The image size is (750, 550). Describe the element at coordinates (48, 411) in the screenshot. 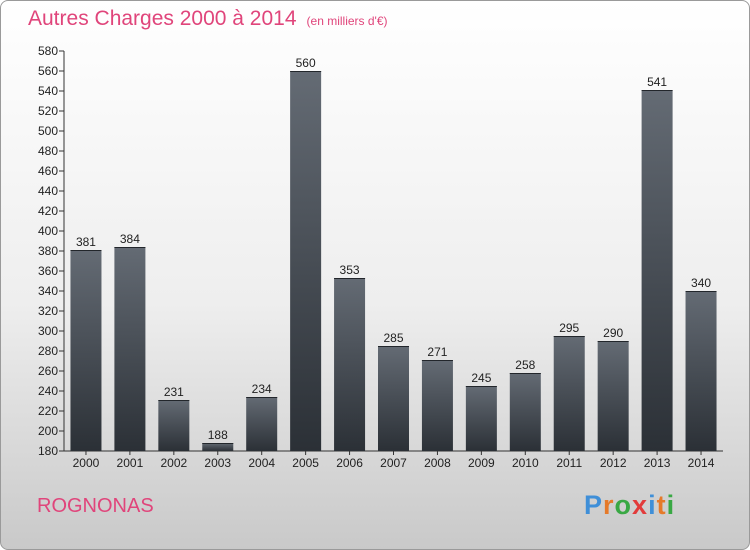

I see `y-tick-label: 220` at that location.